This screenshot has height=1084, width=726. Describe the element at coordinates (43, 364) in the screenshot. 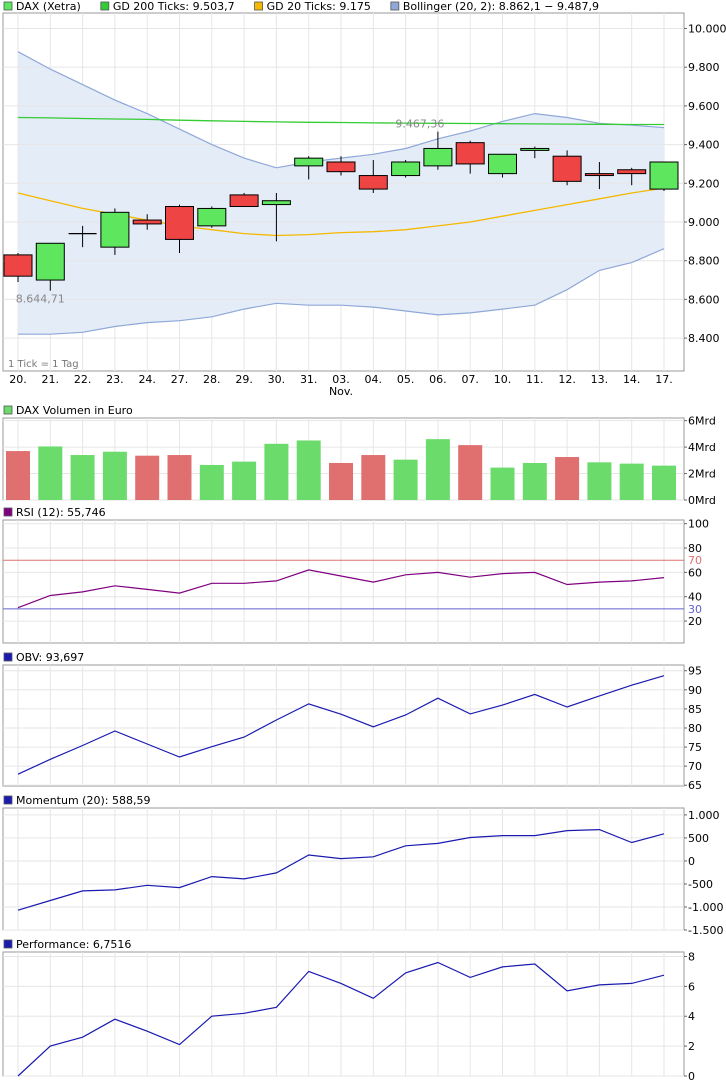

I see `tick-footnote: 1 Tick = 1 Tag` at that location.